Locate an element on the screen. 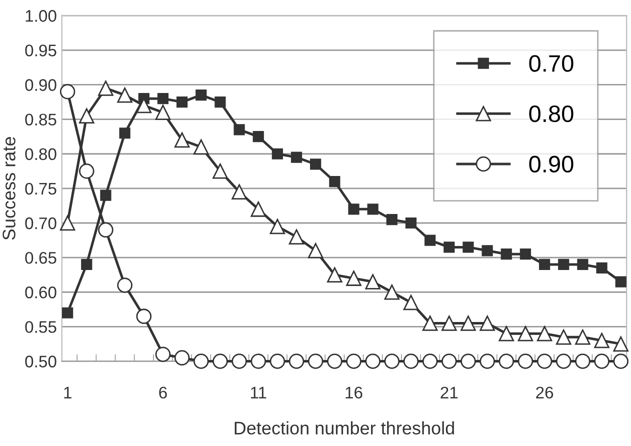 The height and width of the screenshot is (446, 631). y-tick-label: 0.70 is located at coordinates (40, 223).